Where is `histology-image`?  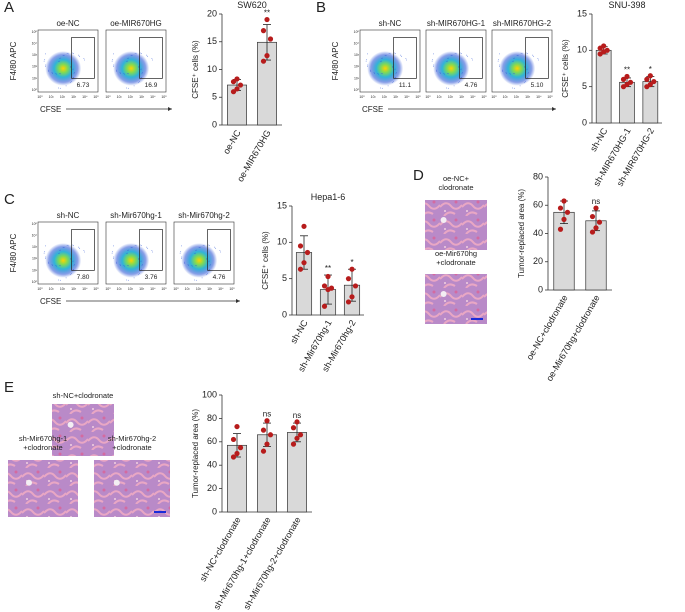 histology-image is located at coordinates (43, 488).